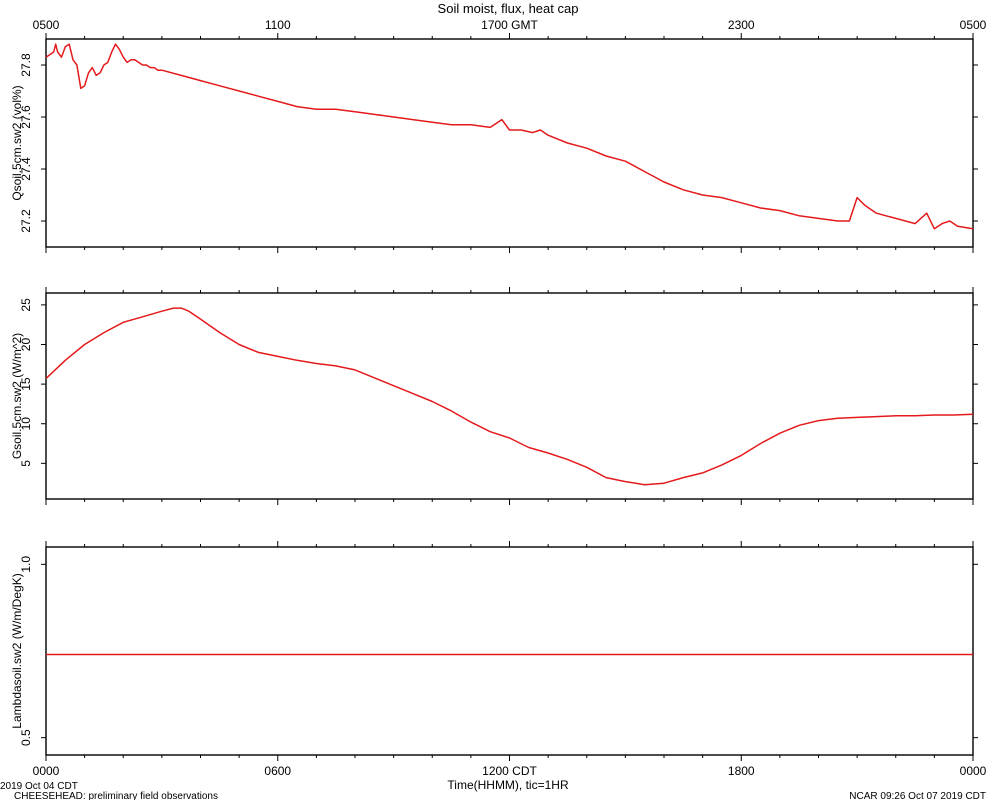  Describe the element at coordinates (278, 25) in the screenshot. I see `top-axis-tick-label: 1100` at that location.